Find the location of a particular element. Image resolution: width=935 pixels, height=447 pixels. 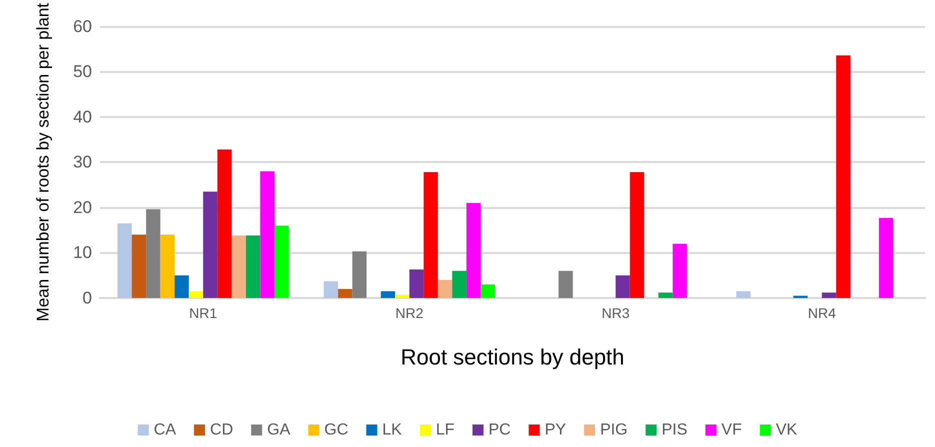

legend-label: PY is located at coordinates (555, 430).